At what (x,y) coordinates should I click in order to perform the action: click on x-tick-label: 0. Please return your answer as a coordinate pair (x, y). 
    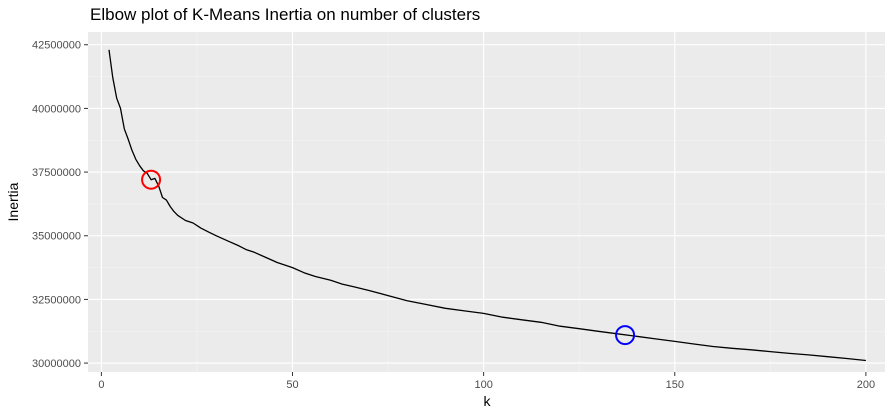
    Looking at the image, I should click on (101, 385).